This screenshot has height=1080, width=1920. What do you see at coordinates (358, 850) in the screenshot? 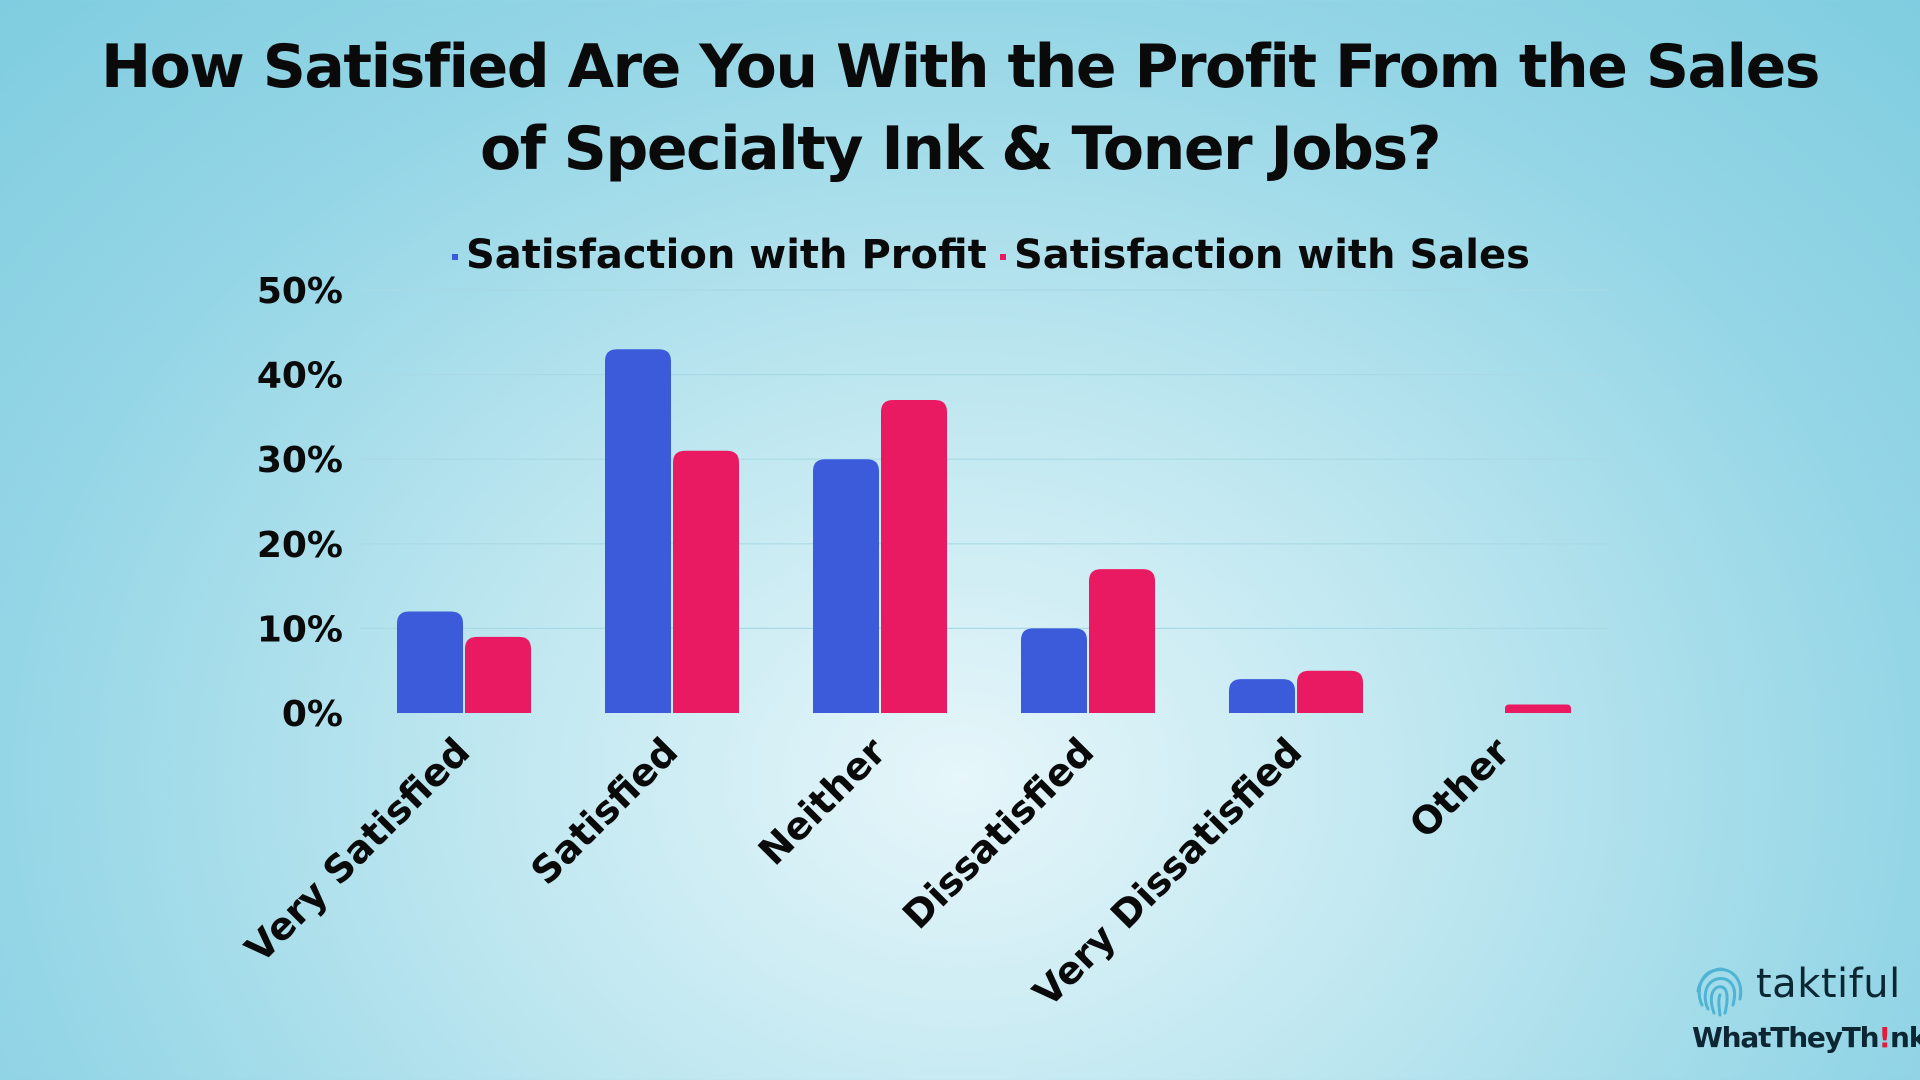
I see `x-tick-label: Very Satisfied` at bounding box center [358, 850].